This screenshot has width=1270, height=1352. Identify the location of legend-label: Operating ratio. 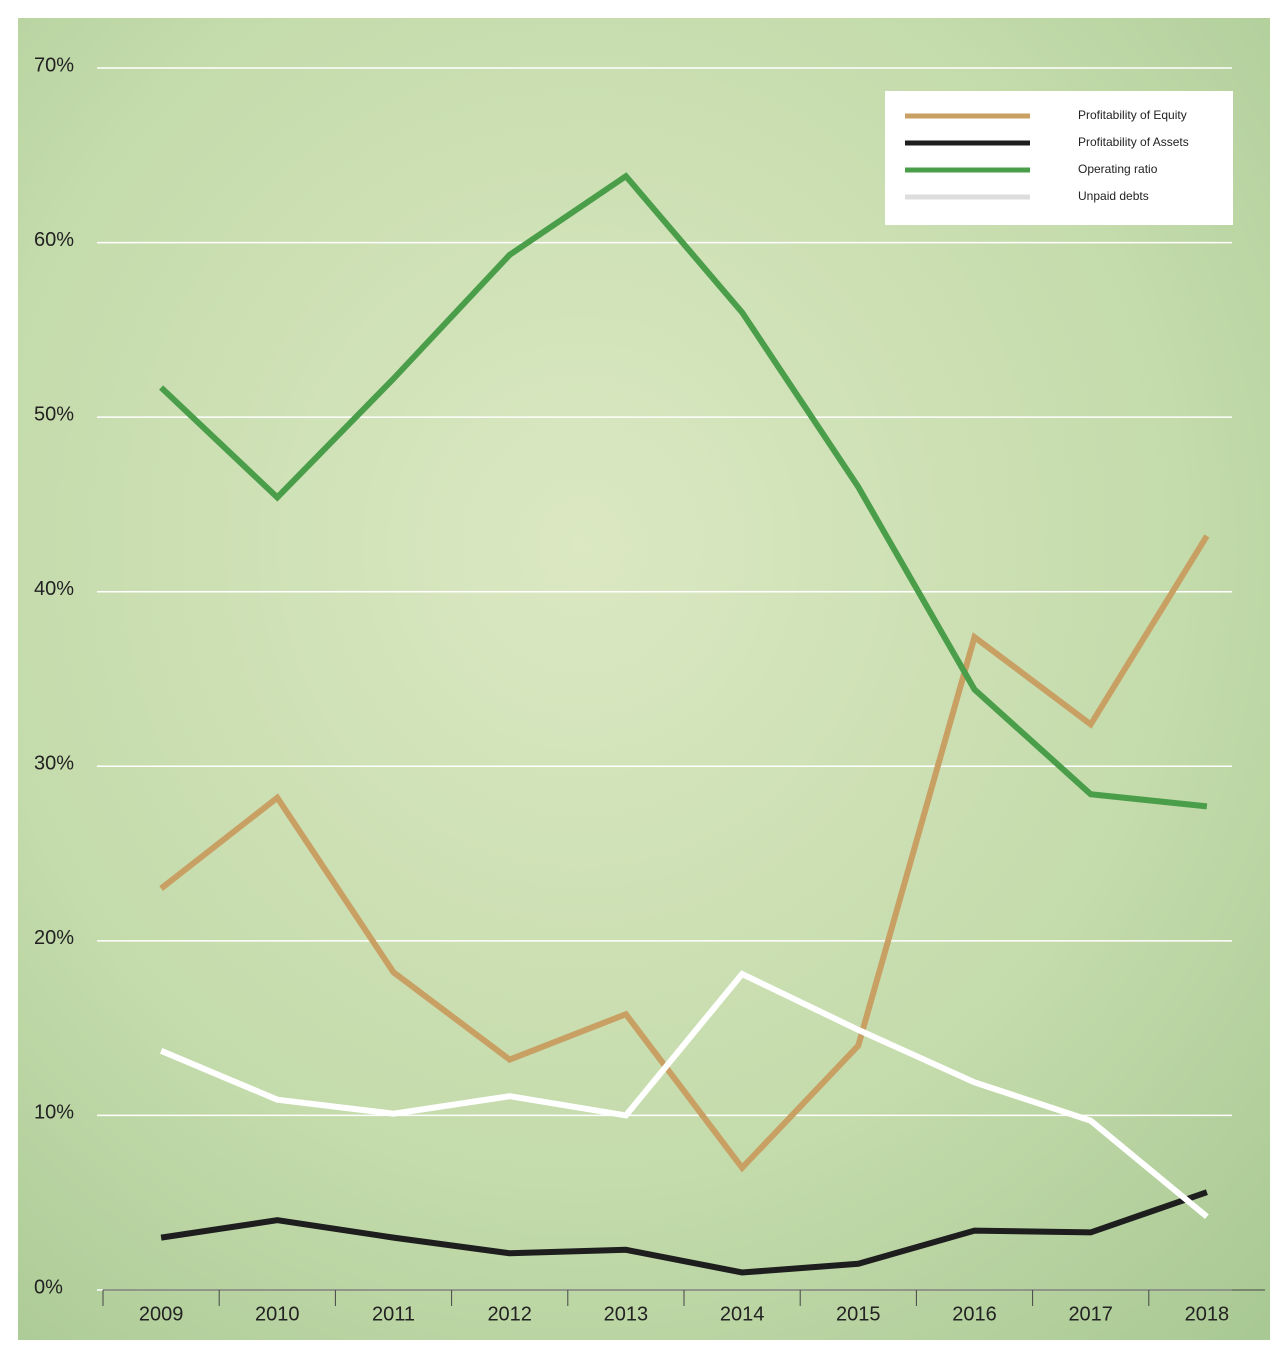
(1118, 169).